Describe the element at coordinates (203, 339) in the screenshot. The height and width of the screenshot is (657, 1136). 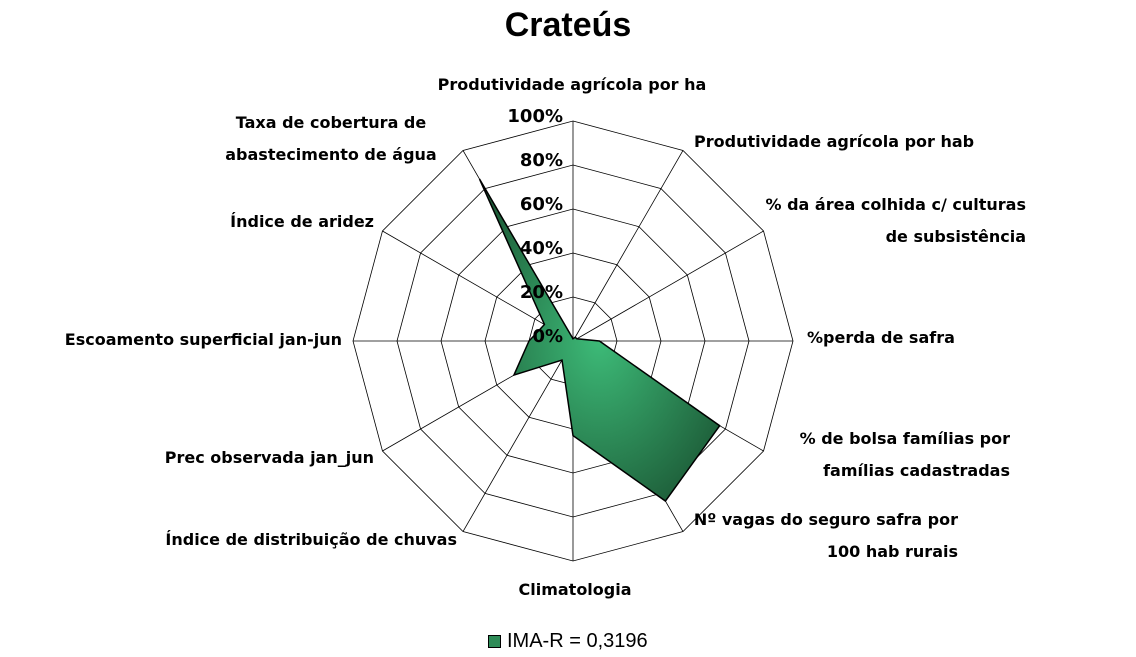
I see `axis-label: Escoamento superficial jan-jun` at that location.